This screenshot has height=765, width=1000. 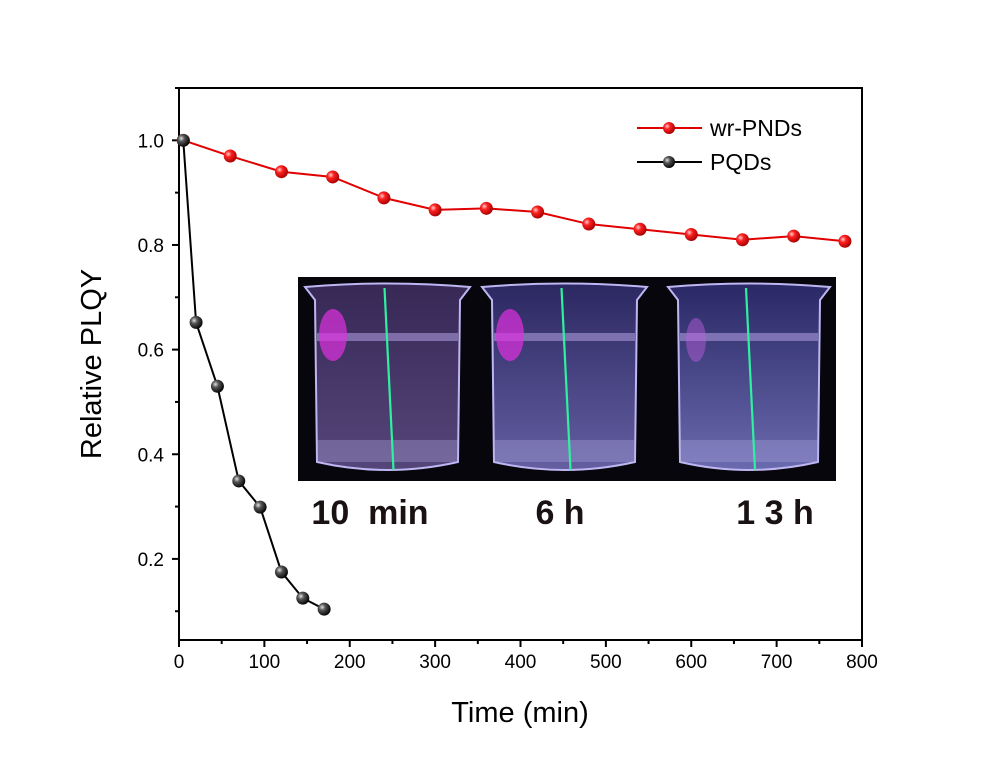 I want to click on y-tick-label: 0.6, so click(x=151, y=351).